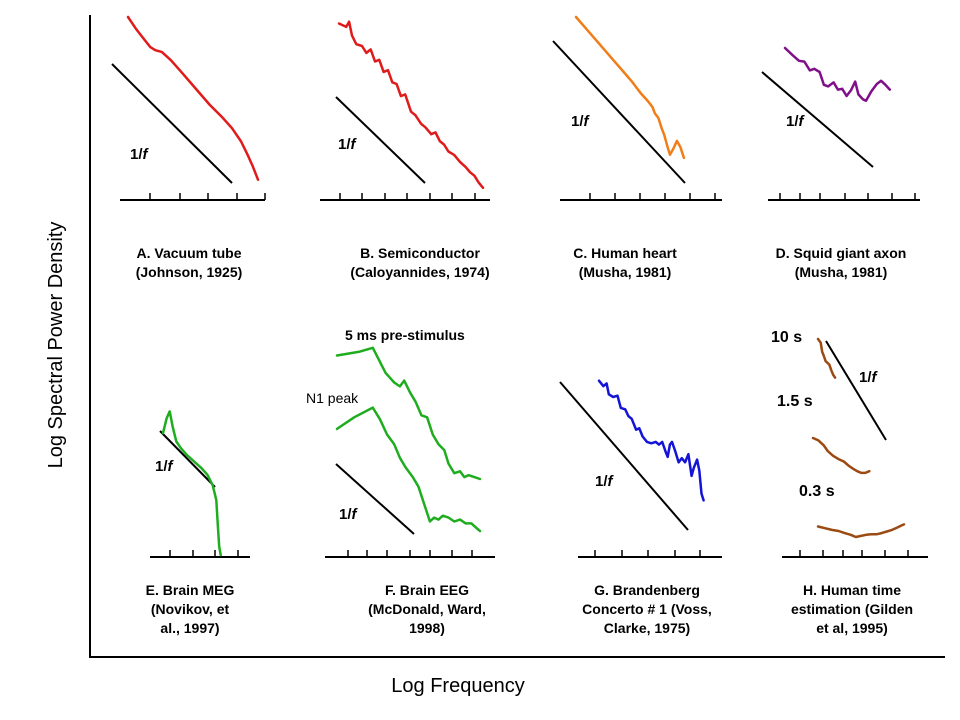 The image size is (960, 720). I want to click on series-label: 1.5 s, so click(795, 401).